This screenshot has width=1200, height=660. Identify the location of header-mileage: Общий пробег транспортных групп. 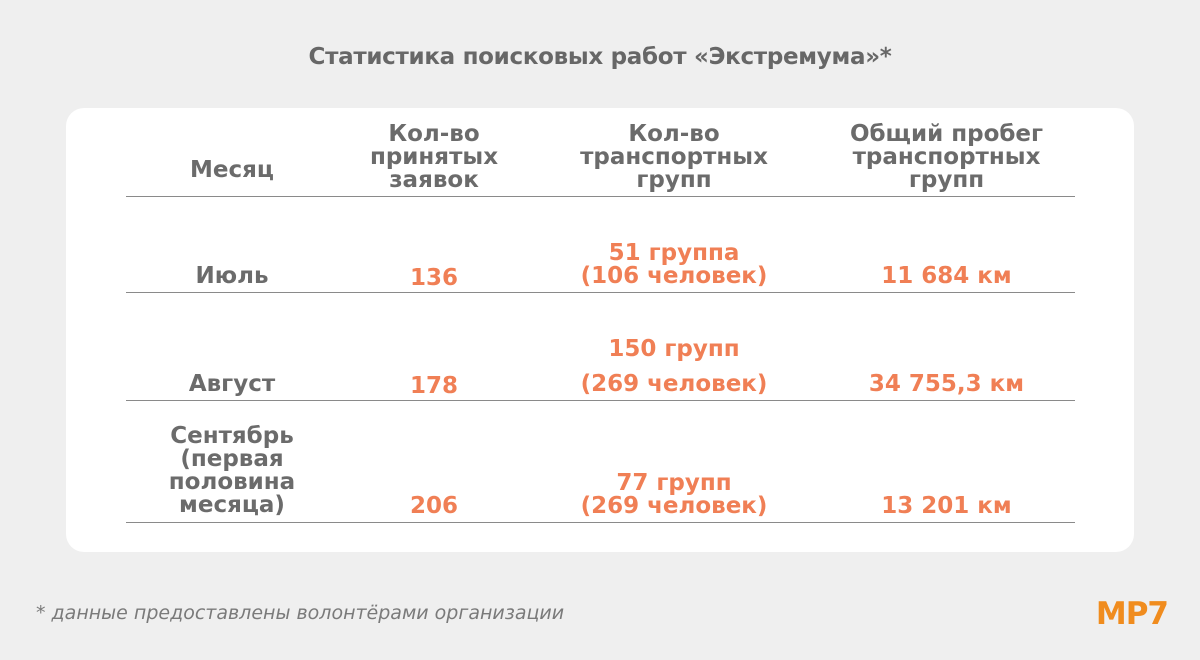
(946, 158).